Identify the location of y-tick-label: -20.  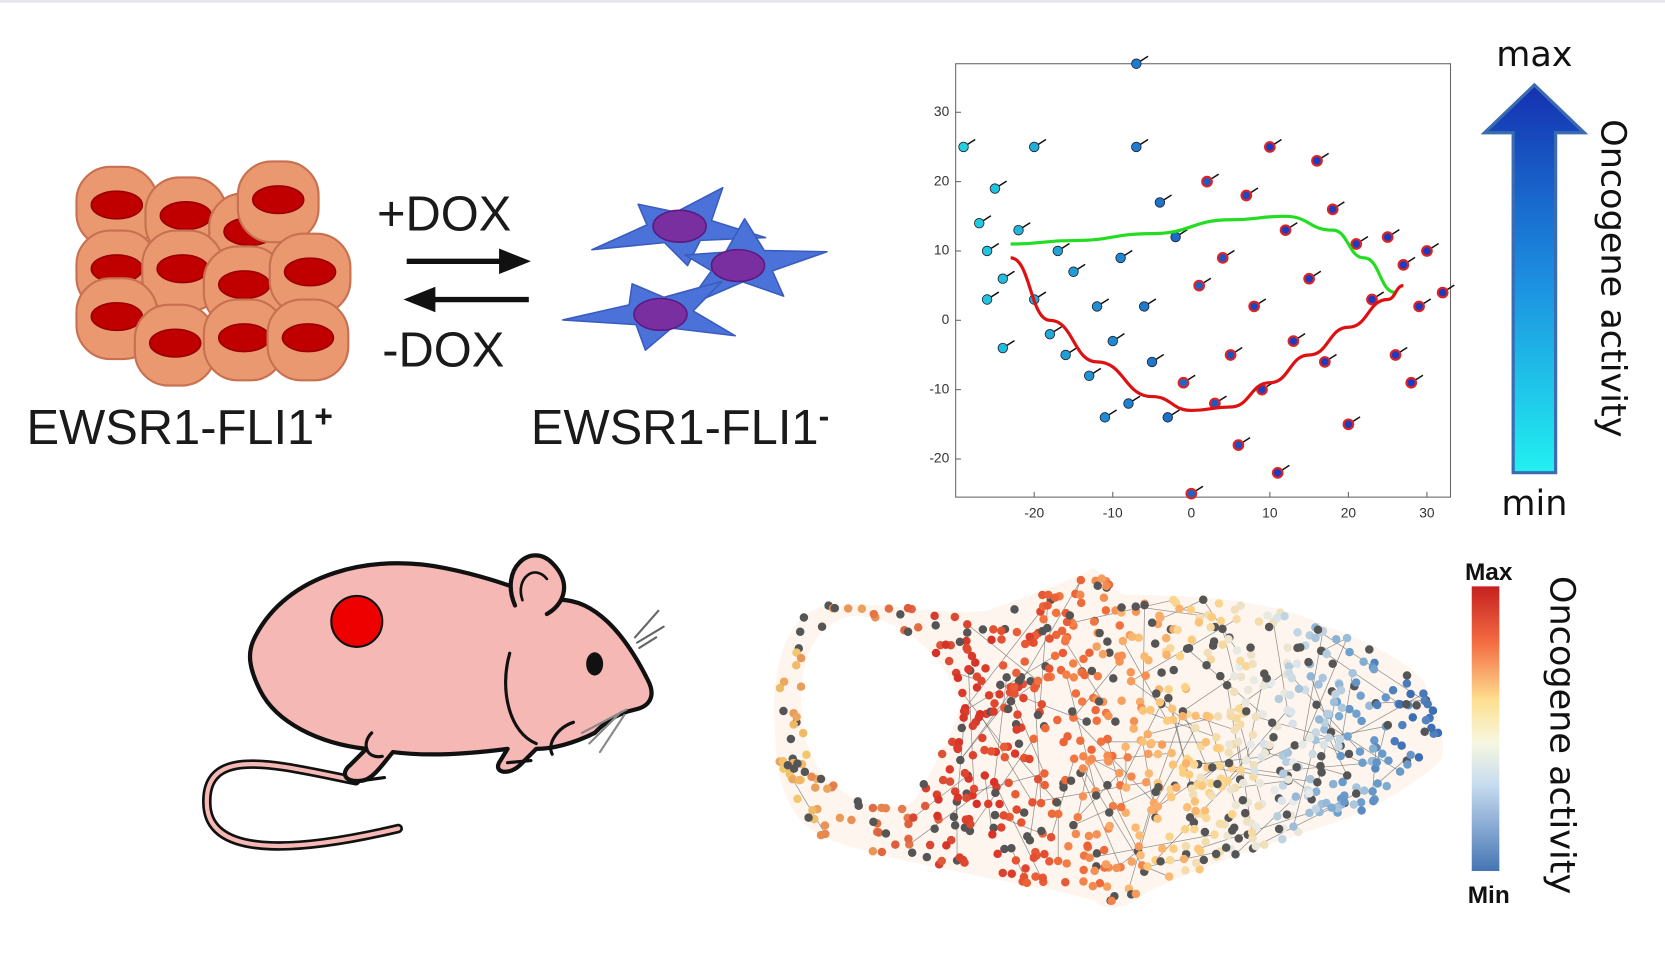
(939, 458).